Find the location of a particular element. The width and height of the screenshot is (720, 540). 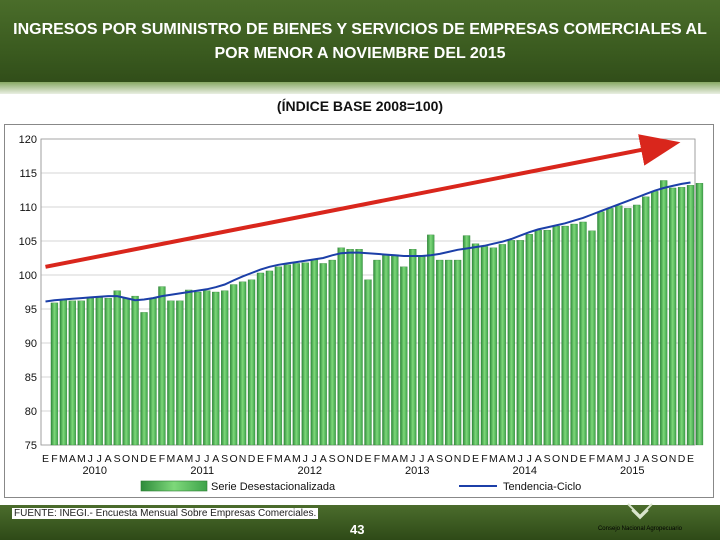

legend-label-bars: Serie Desestacionalizada is located at coordinates (273, 487).